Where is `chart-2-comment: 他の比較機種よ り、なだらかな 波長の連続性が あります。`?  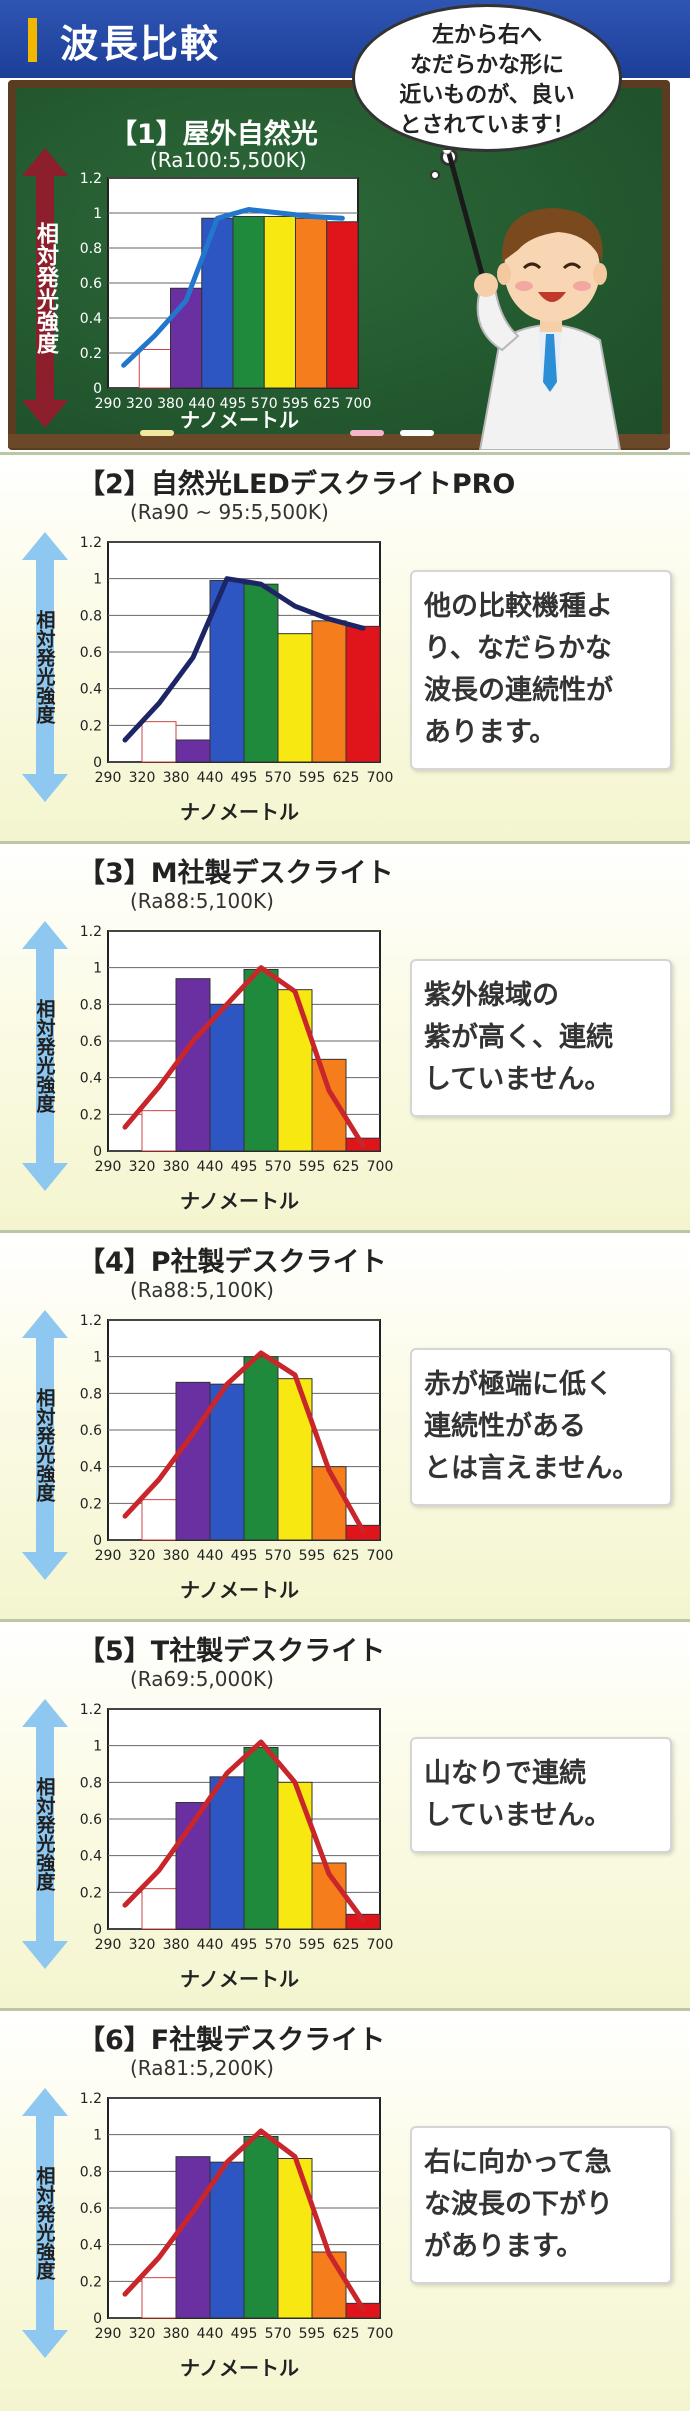
chart-2-comment: 他の比較機種よ り、なだらかな 波長の連続性が あります。 is located at coordinates (541, 670).